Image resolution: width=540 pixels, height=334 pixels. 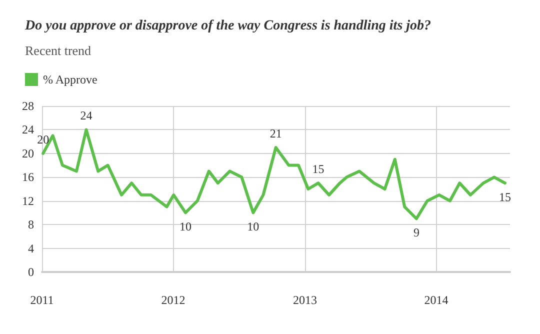 I want to click on data-label: 21, so click(x=276, y=133).